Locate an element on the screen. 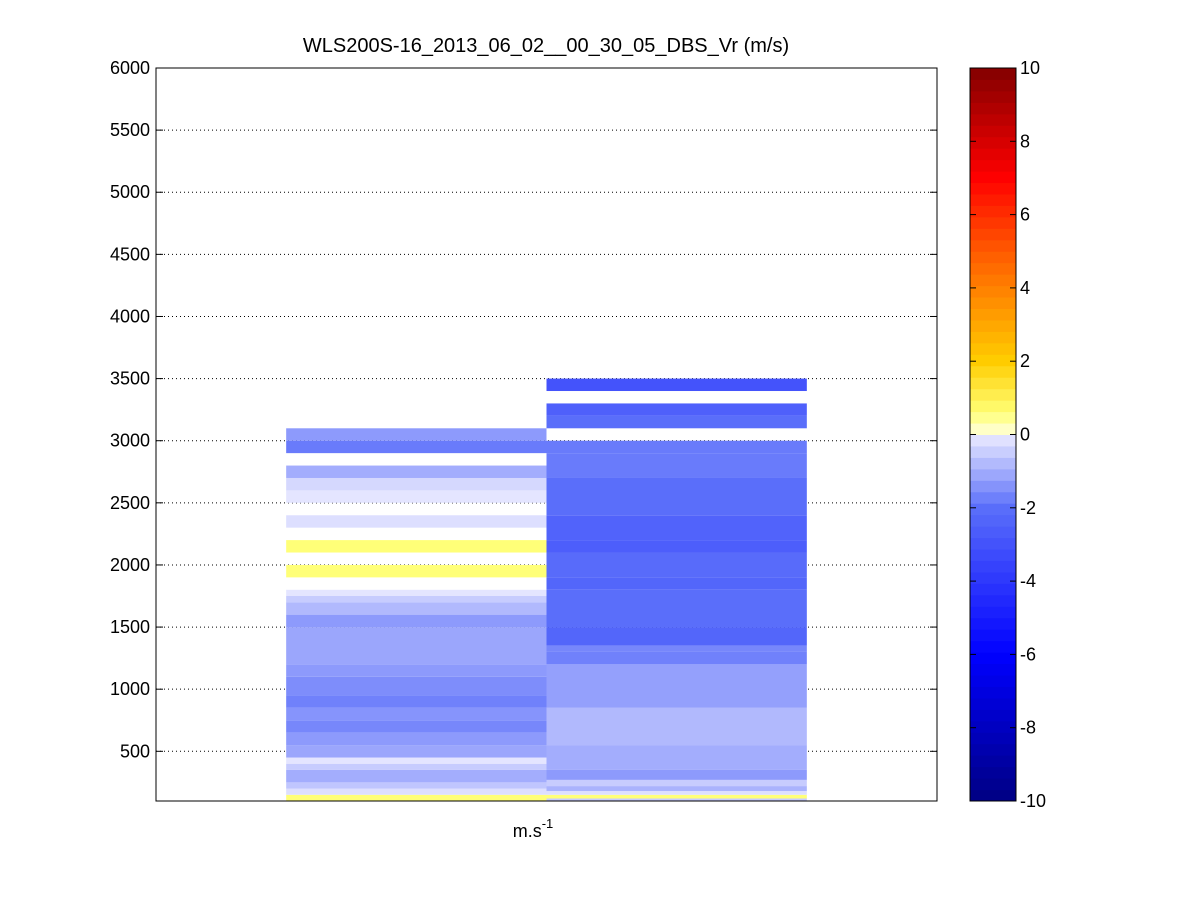  colorbar: -10 -8 -6 -4 -2 0 2 4 6 8 10 is located at coordinates (1007, 434).